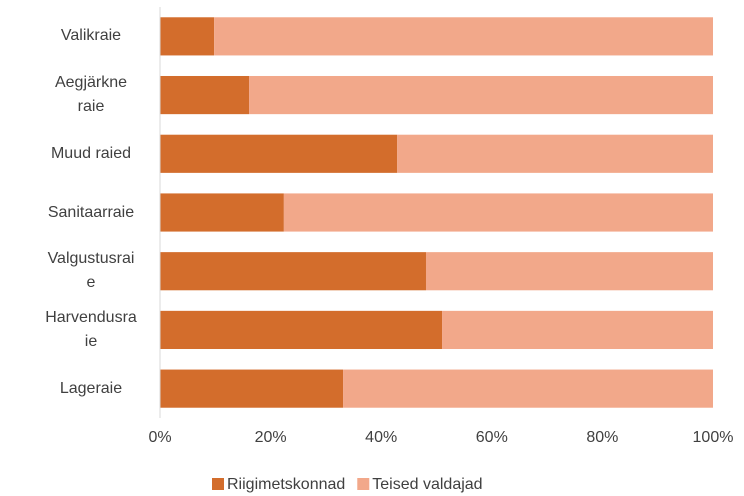  Describe the element at coordinates (91, 153) in the screenshot. I see `y-tick-label: Muud raied` at that location.